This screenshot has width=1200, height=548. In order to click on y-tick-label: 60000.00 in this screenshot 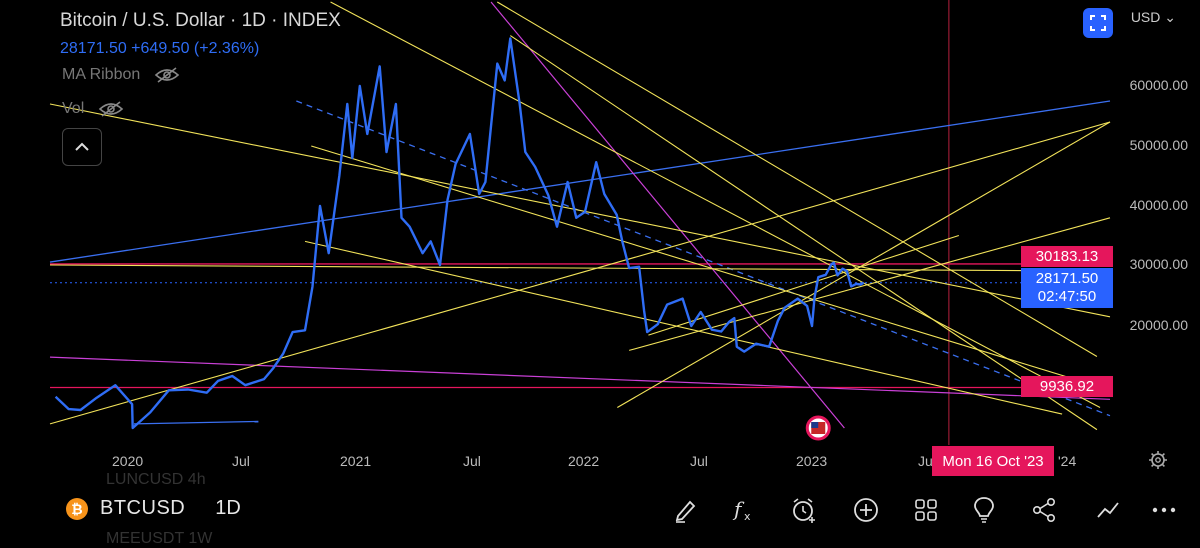, I will do `click(1158, 85)`.